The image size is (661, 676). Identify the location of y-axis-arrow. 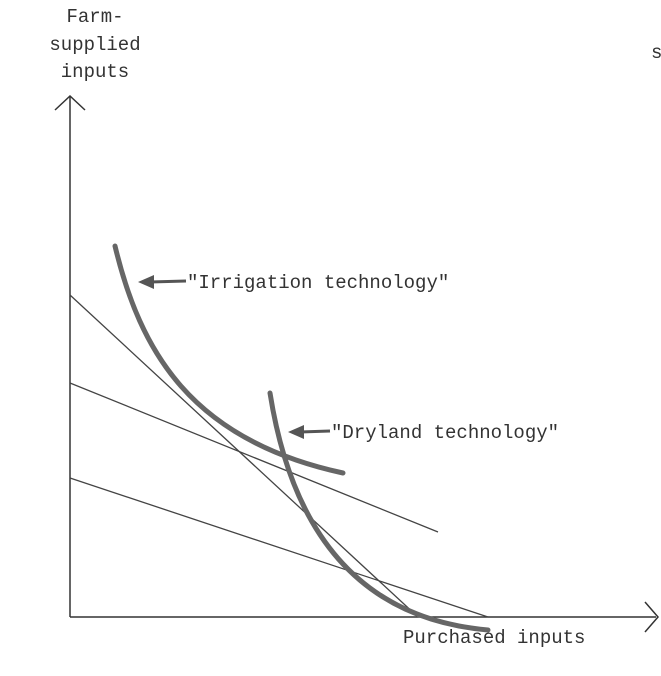
(70, 102).